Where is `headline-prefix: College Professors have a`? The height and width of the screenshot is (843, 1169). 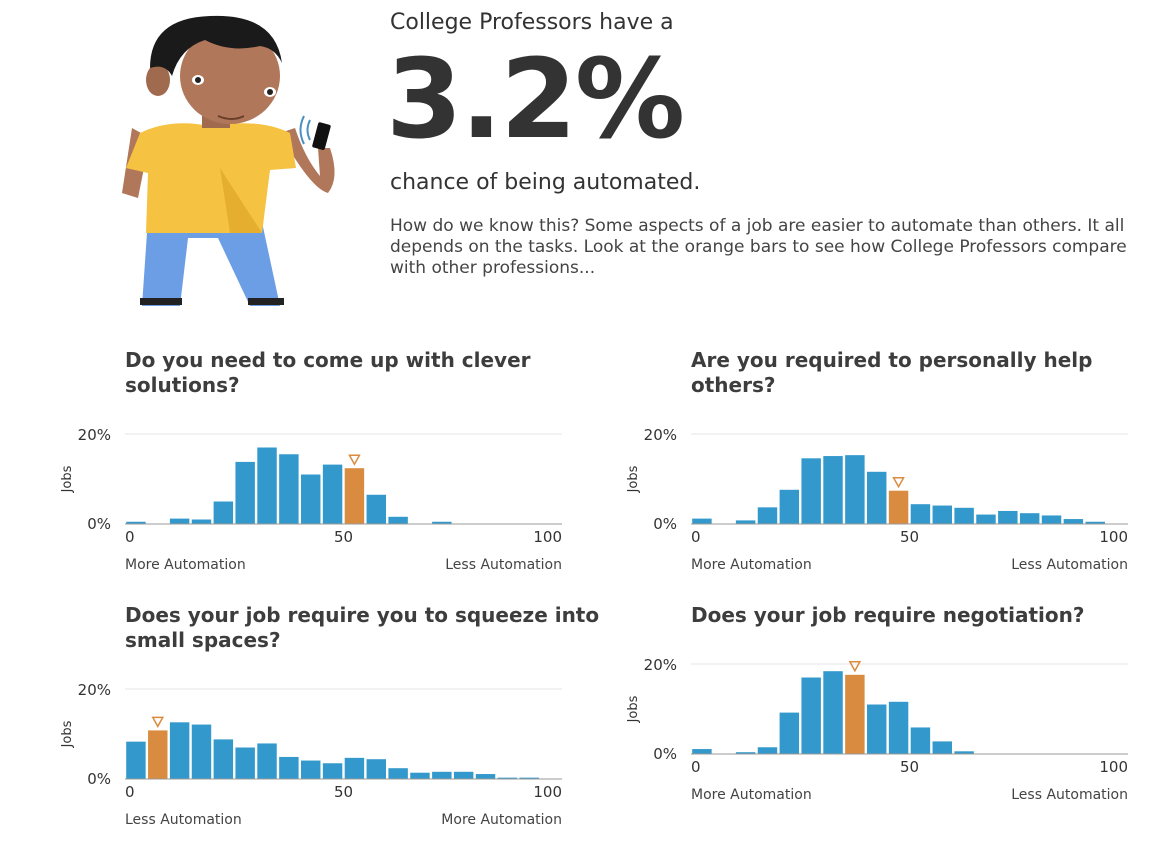
headline-prefix: College Professors have a is located at coordinates (532, 22).